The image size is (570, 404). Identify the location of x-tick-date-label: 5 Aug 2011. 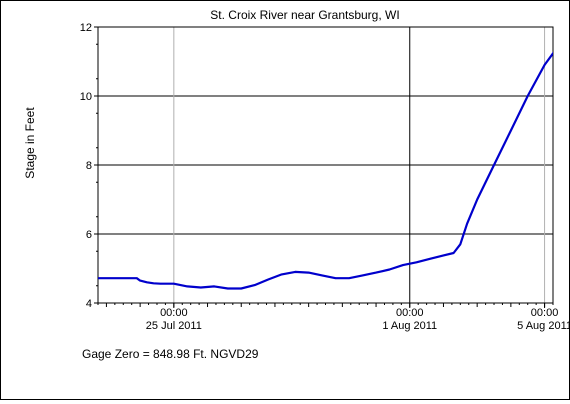
(543, 326).